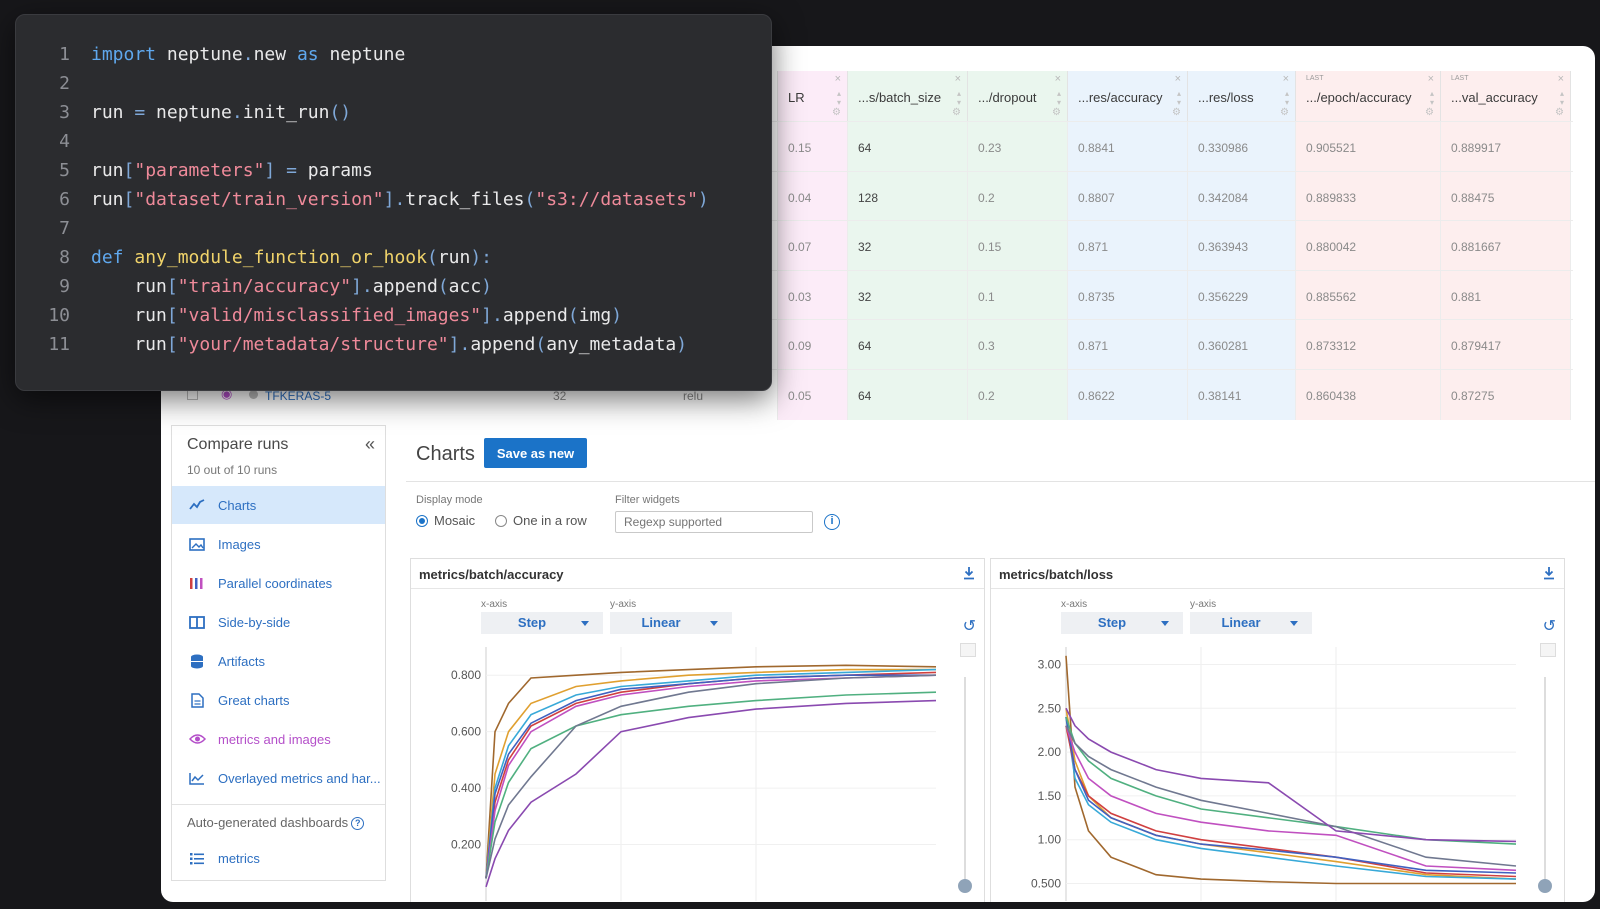 Image resolution: width=1600 pixels, height=909 pixels. I want to click on collapse-sidebar-icon: «, so click(369, 444).